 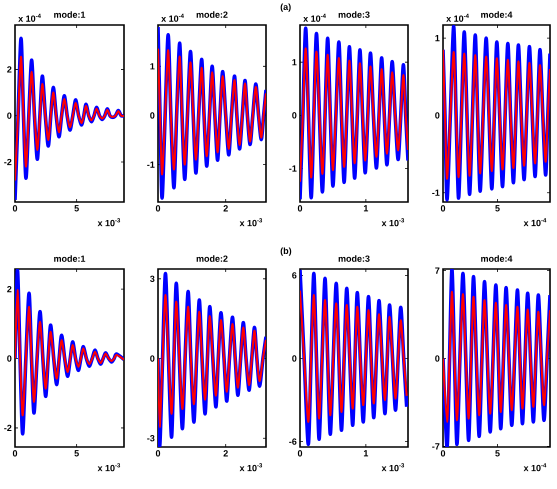 I want to click on y-tick-label: 3, so click(x=152, y=279).